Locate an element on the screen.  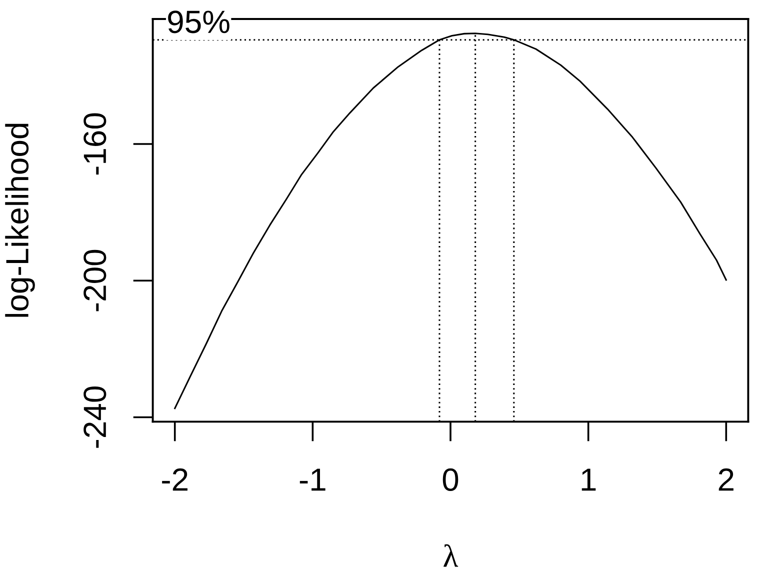
x-tick-label: -1 is located at coordinates (313, 479).